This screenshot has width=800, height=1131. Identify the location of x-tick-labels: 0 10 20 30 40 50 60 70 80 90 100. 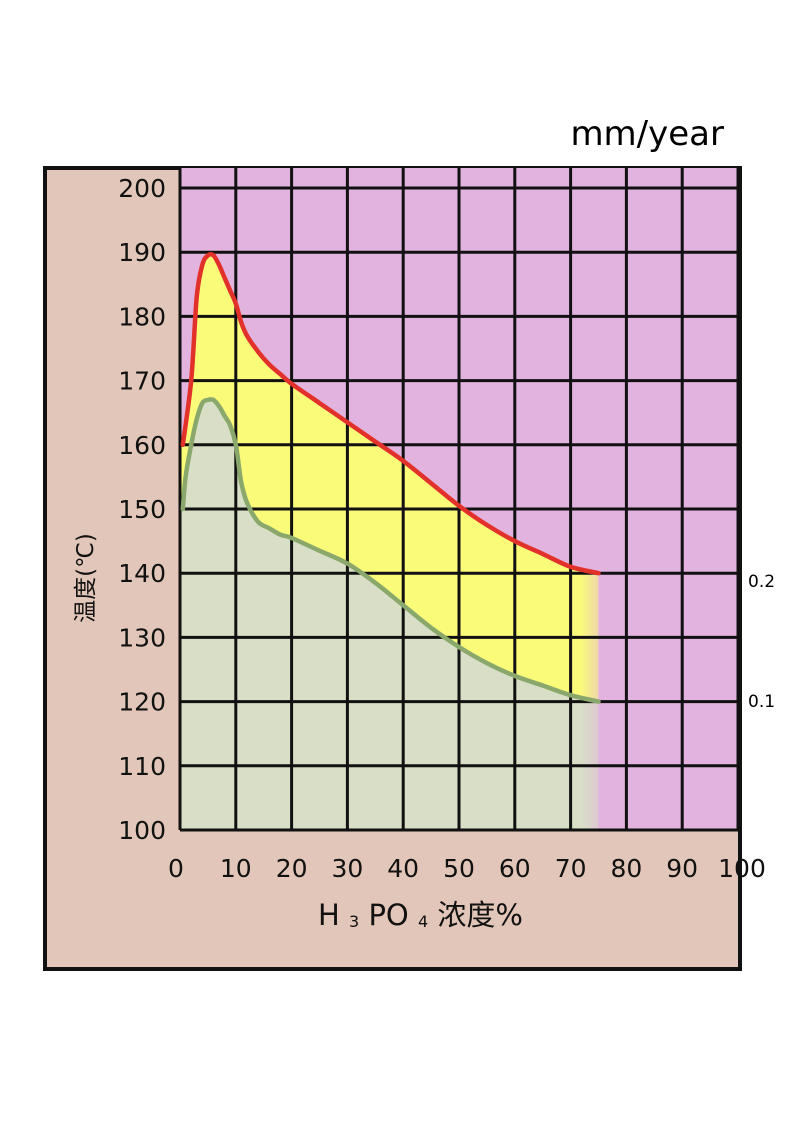
(467, 868).